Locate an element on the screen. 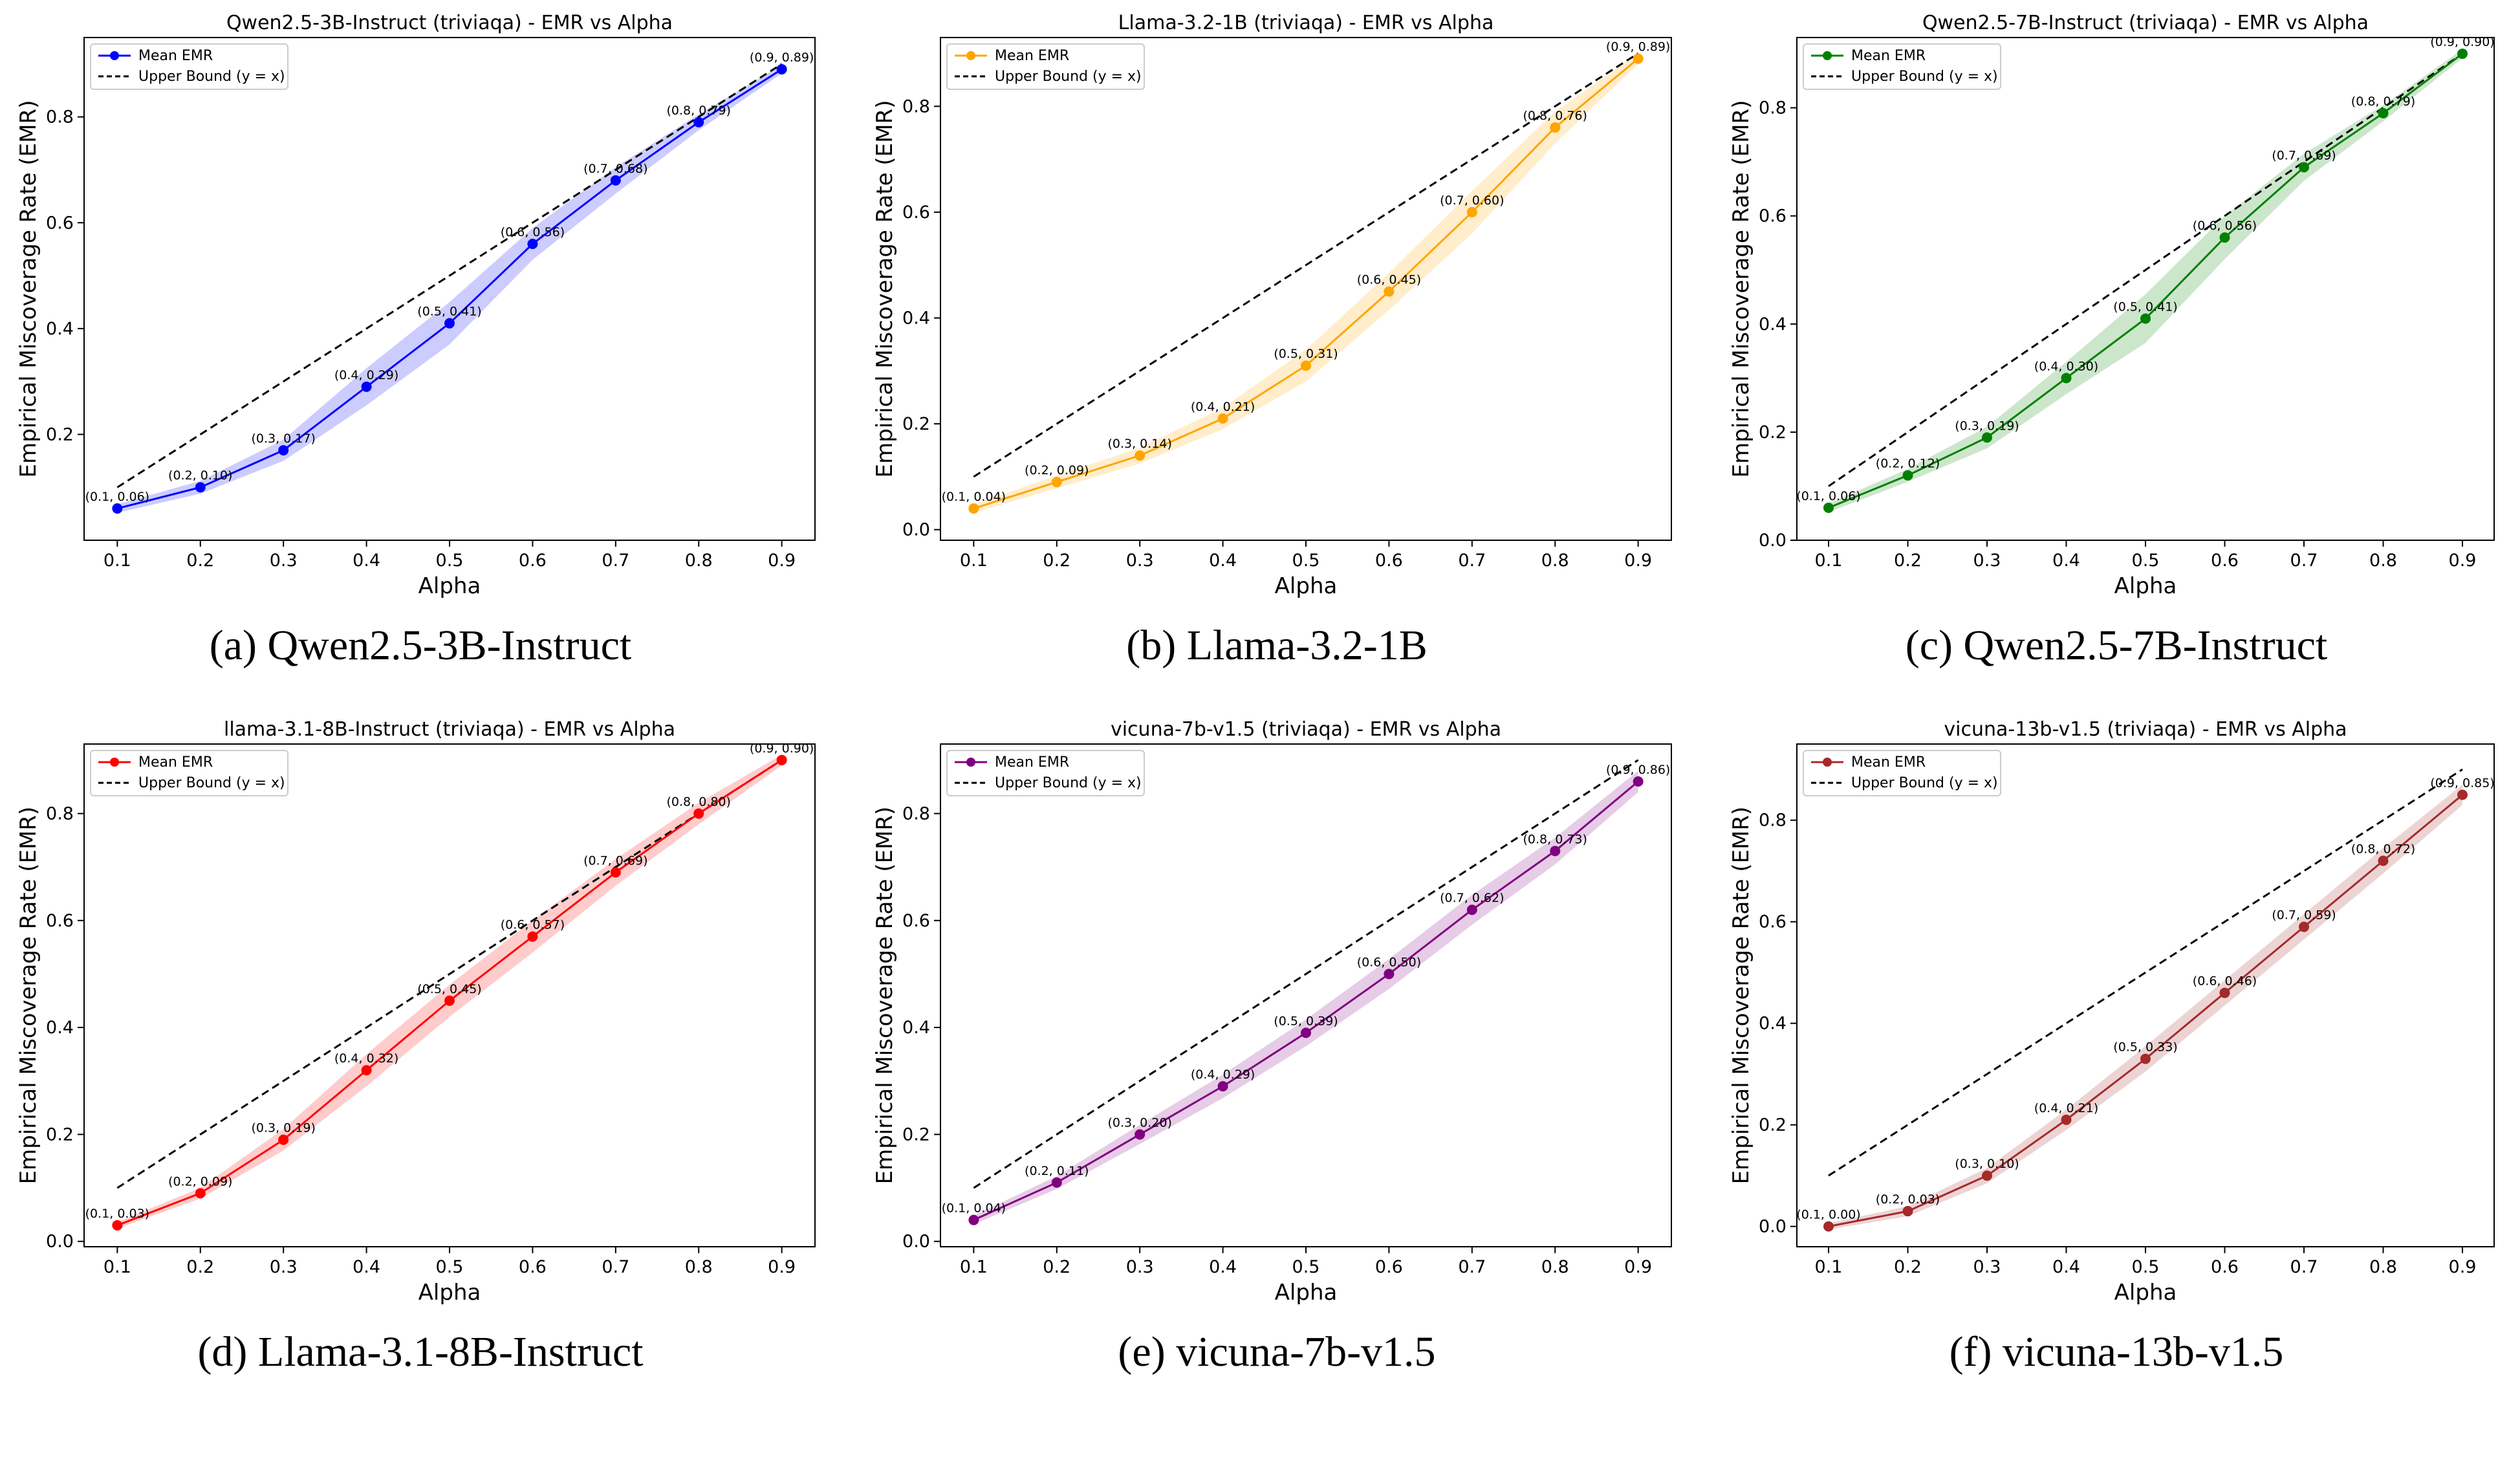  upper-bound-line is located at coordinates (449, 974).